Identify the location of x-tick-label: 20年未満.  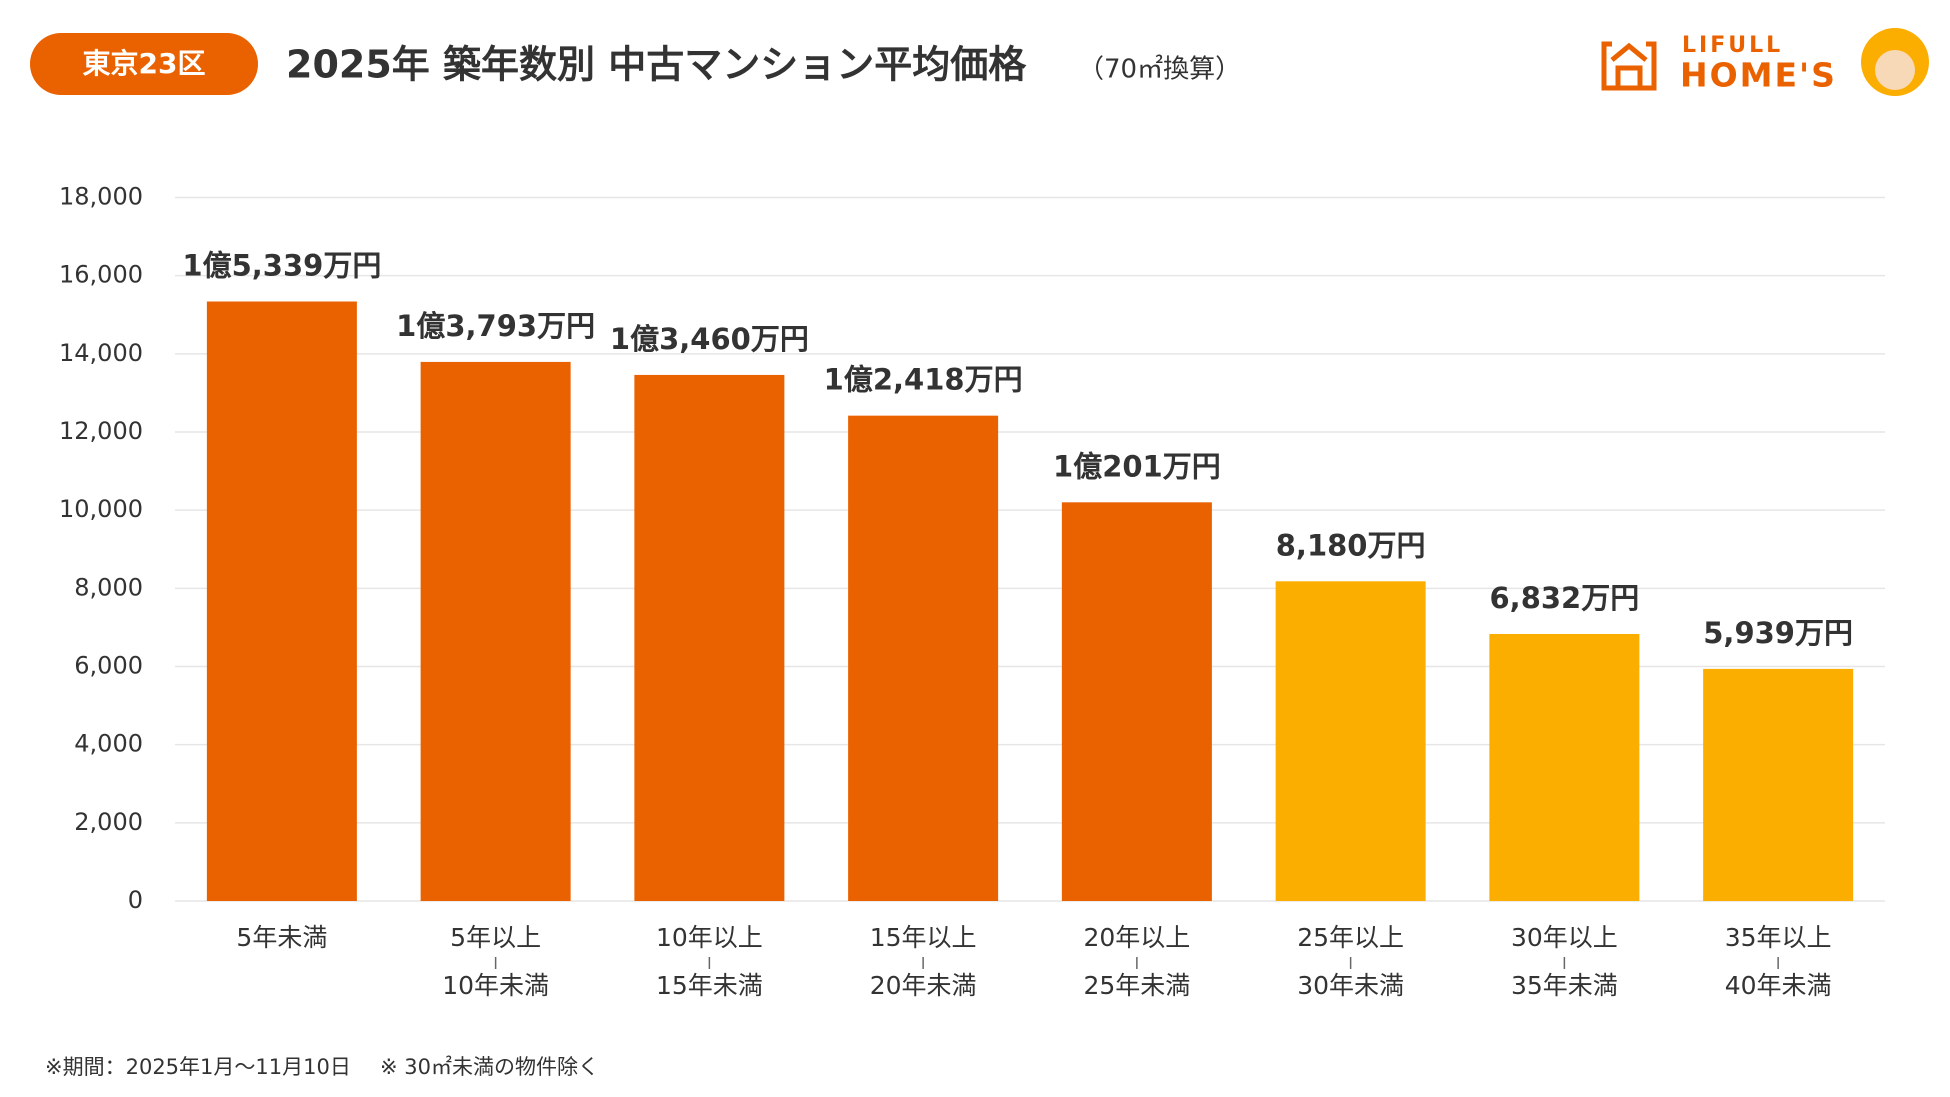
(923, 985).